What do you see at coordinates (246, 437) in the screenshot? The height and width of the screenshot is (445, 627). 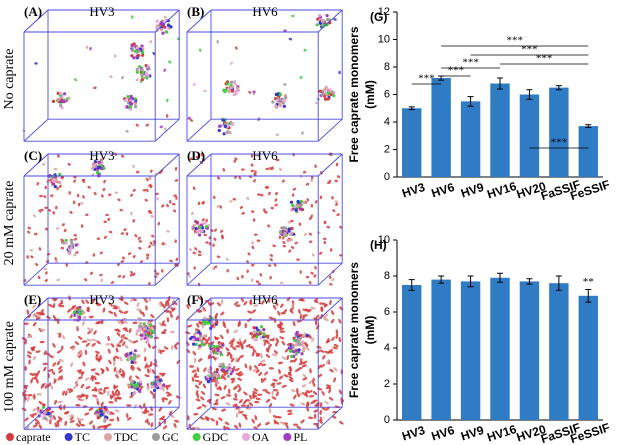 I see `legend-swatch` at bounding box center [246, 437].